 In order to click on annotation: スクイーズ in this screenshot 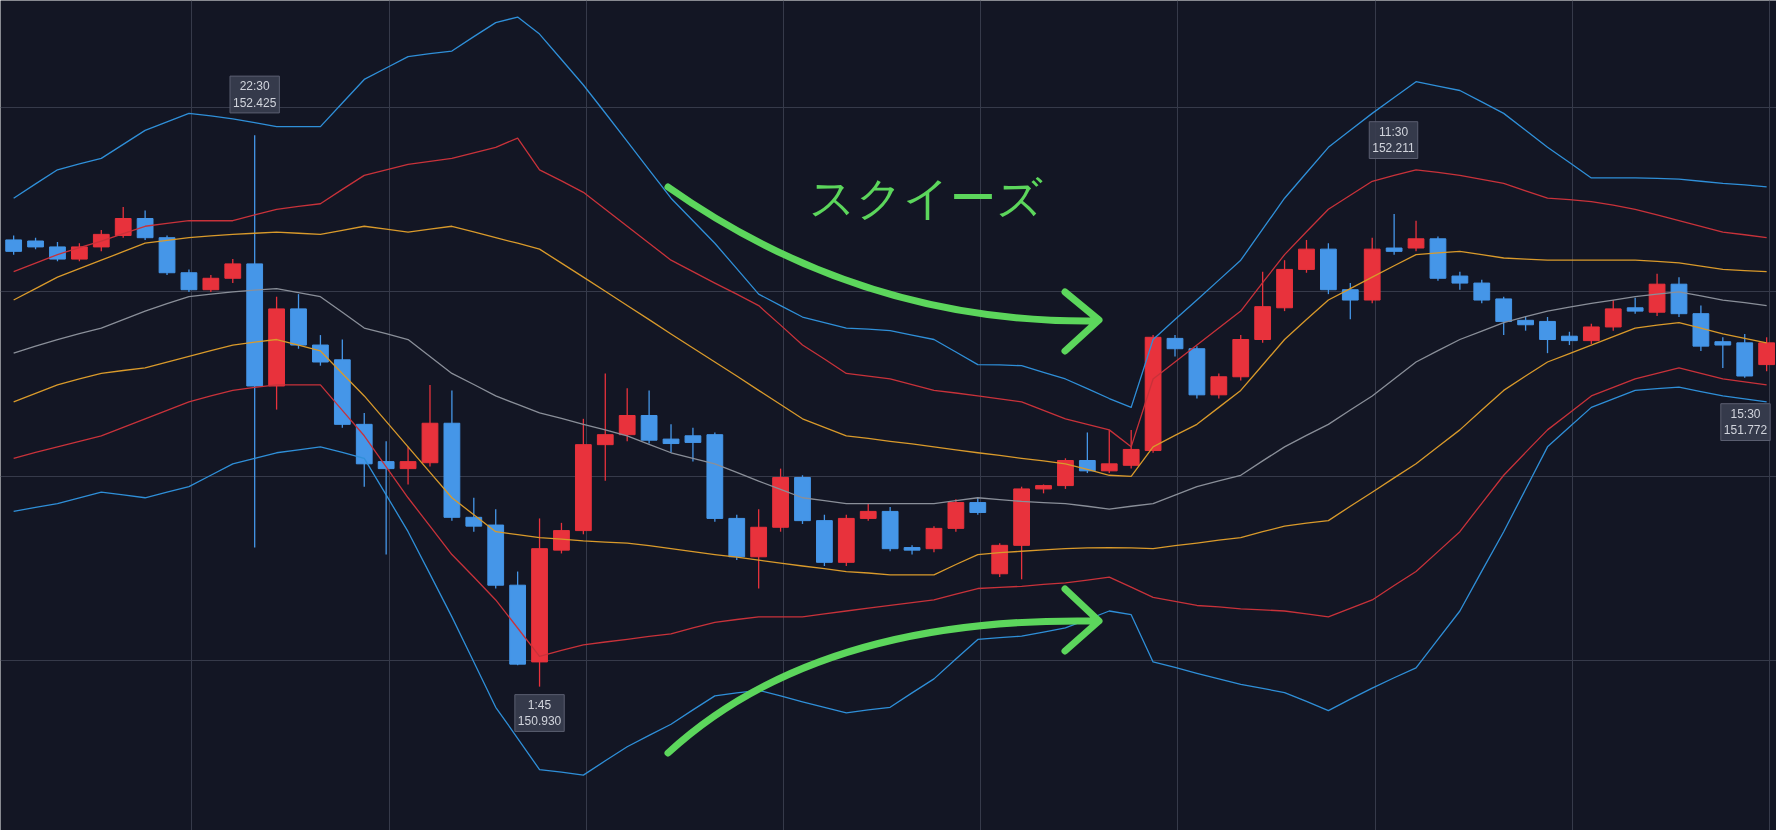, I will do `click(925, 197)`.